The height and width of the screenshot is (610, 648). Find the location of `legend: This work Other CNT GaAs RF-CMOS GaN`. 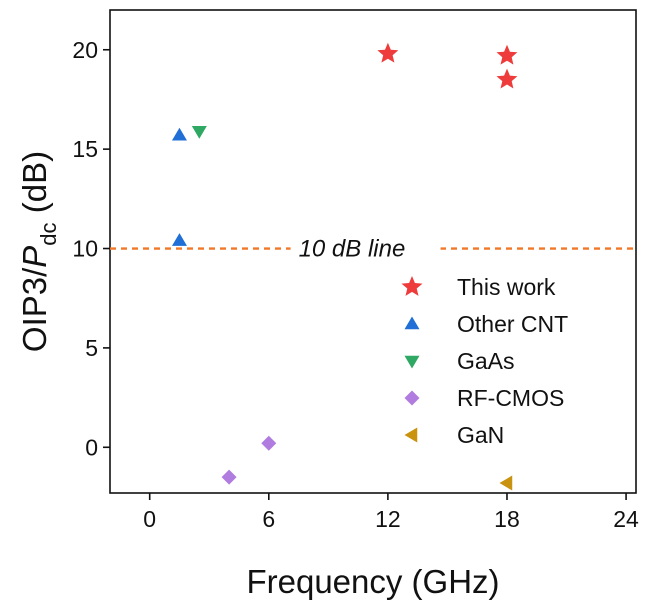

legend: This work Other CNT GaAs RF-CMOS GaN is located at coordinates (484, 361).